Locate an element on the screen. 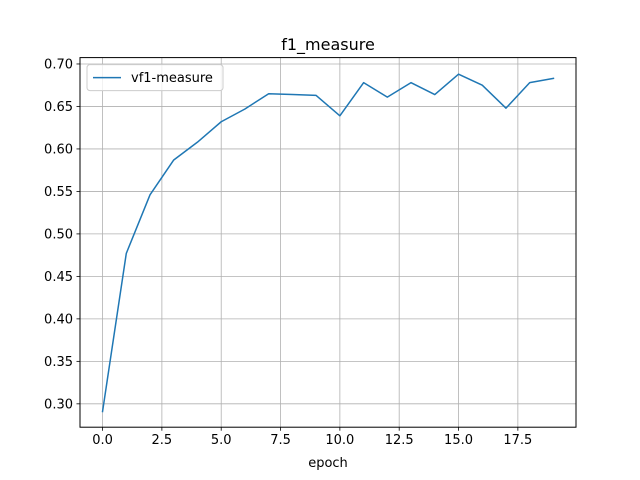 The width and height of the screenshot is (640, 480). x-axis-label: epoch is located at coordinates (328, 463).